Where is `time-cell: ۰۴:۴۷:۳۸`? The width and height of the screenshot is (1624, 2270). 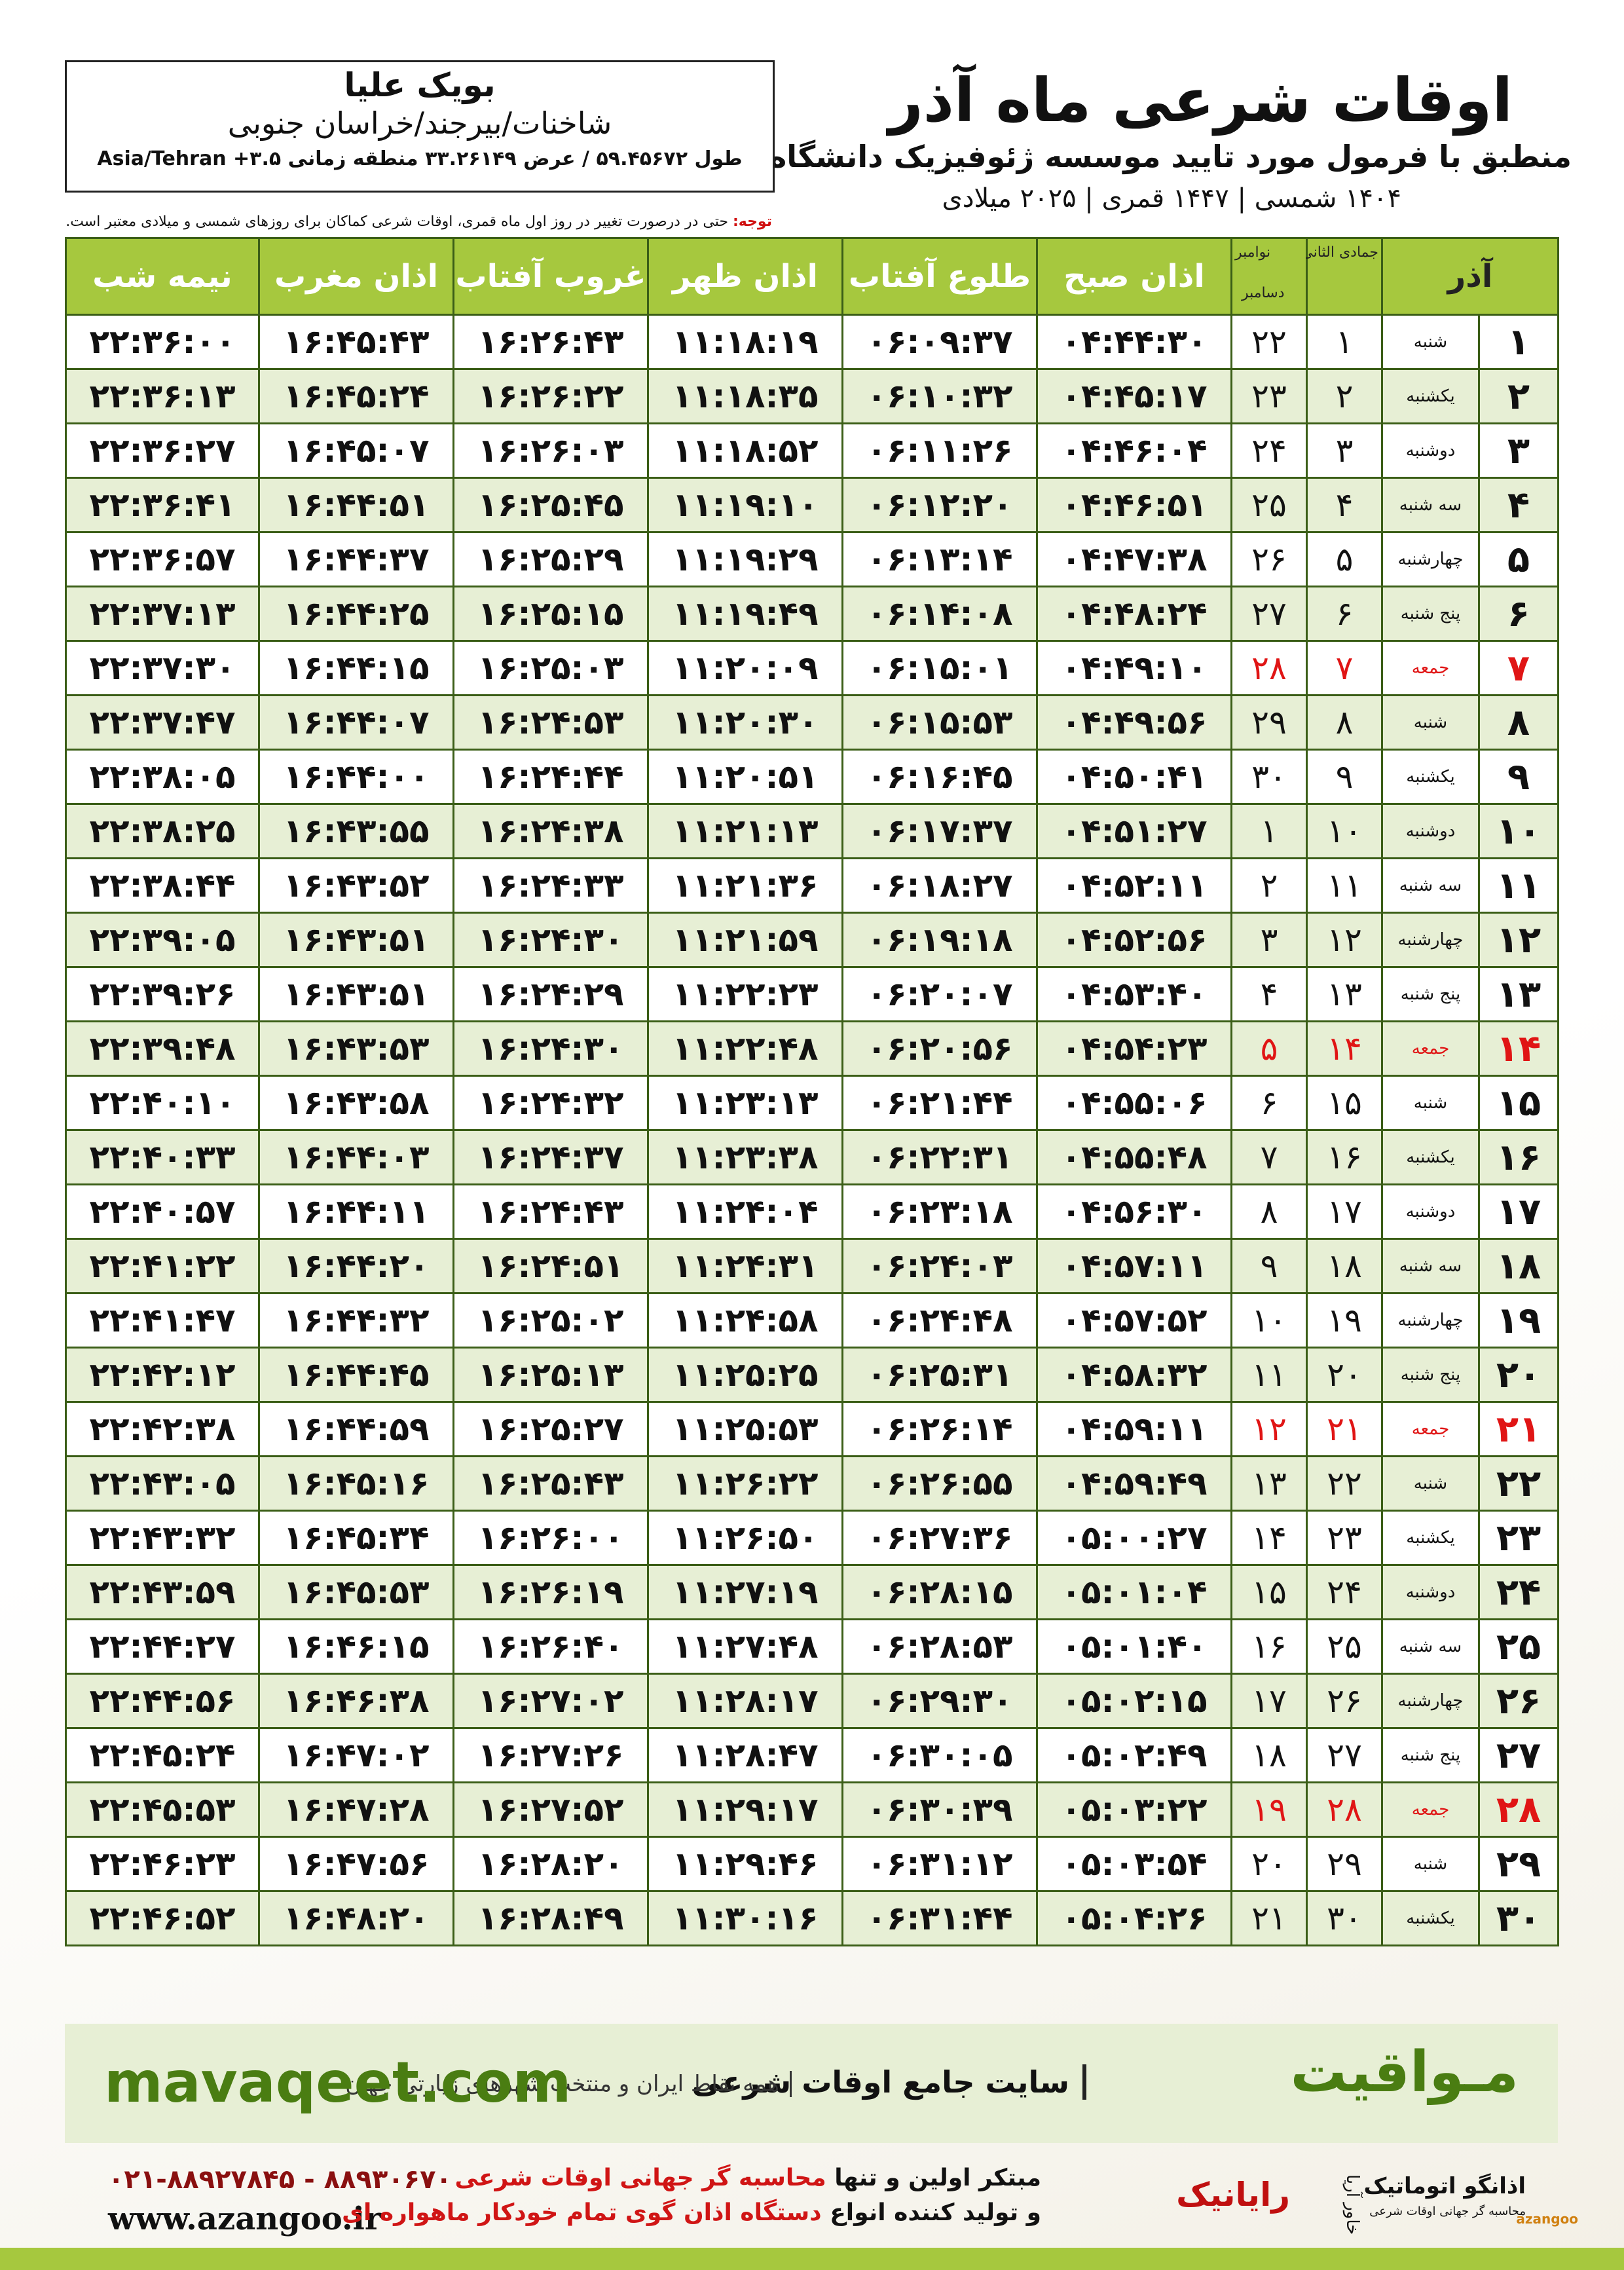
time-cell: ۰۴:۴۷:۳۸ is located at coordinates (1134, 559).